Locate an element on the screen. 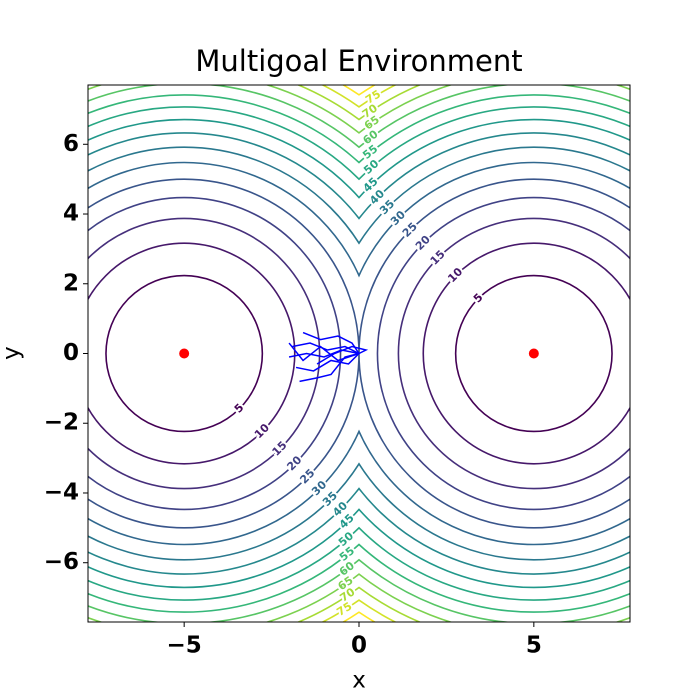 The image size is (700, 700). y-tick-label: 6 is located at coordinates (71, 144).